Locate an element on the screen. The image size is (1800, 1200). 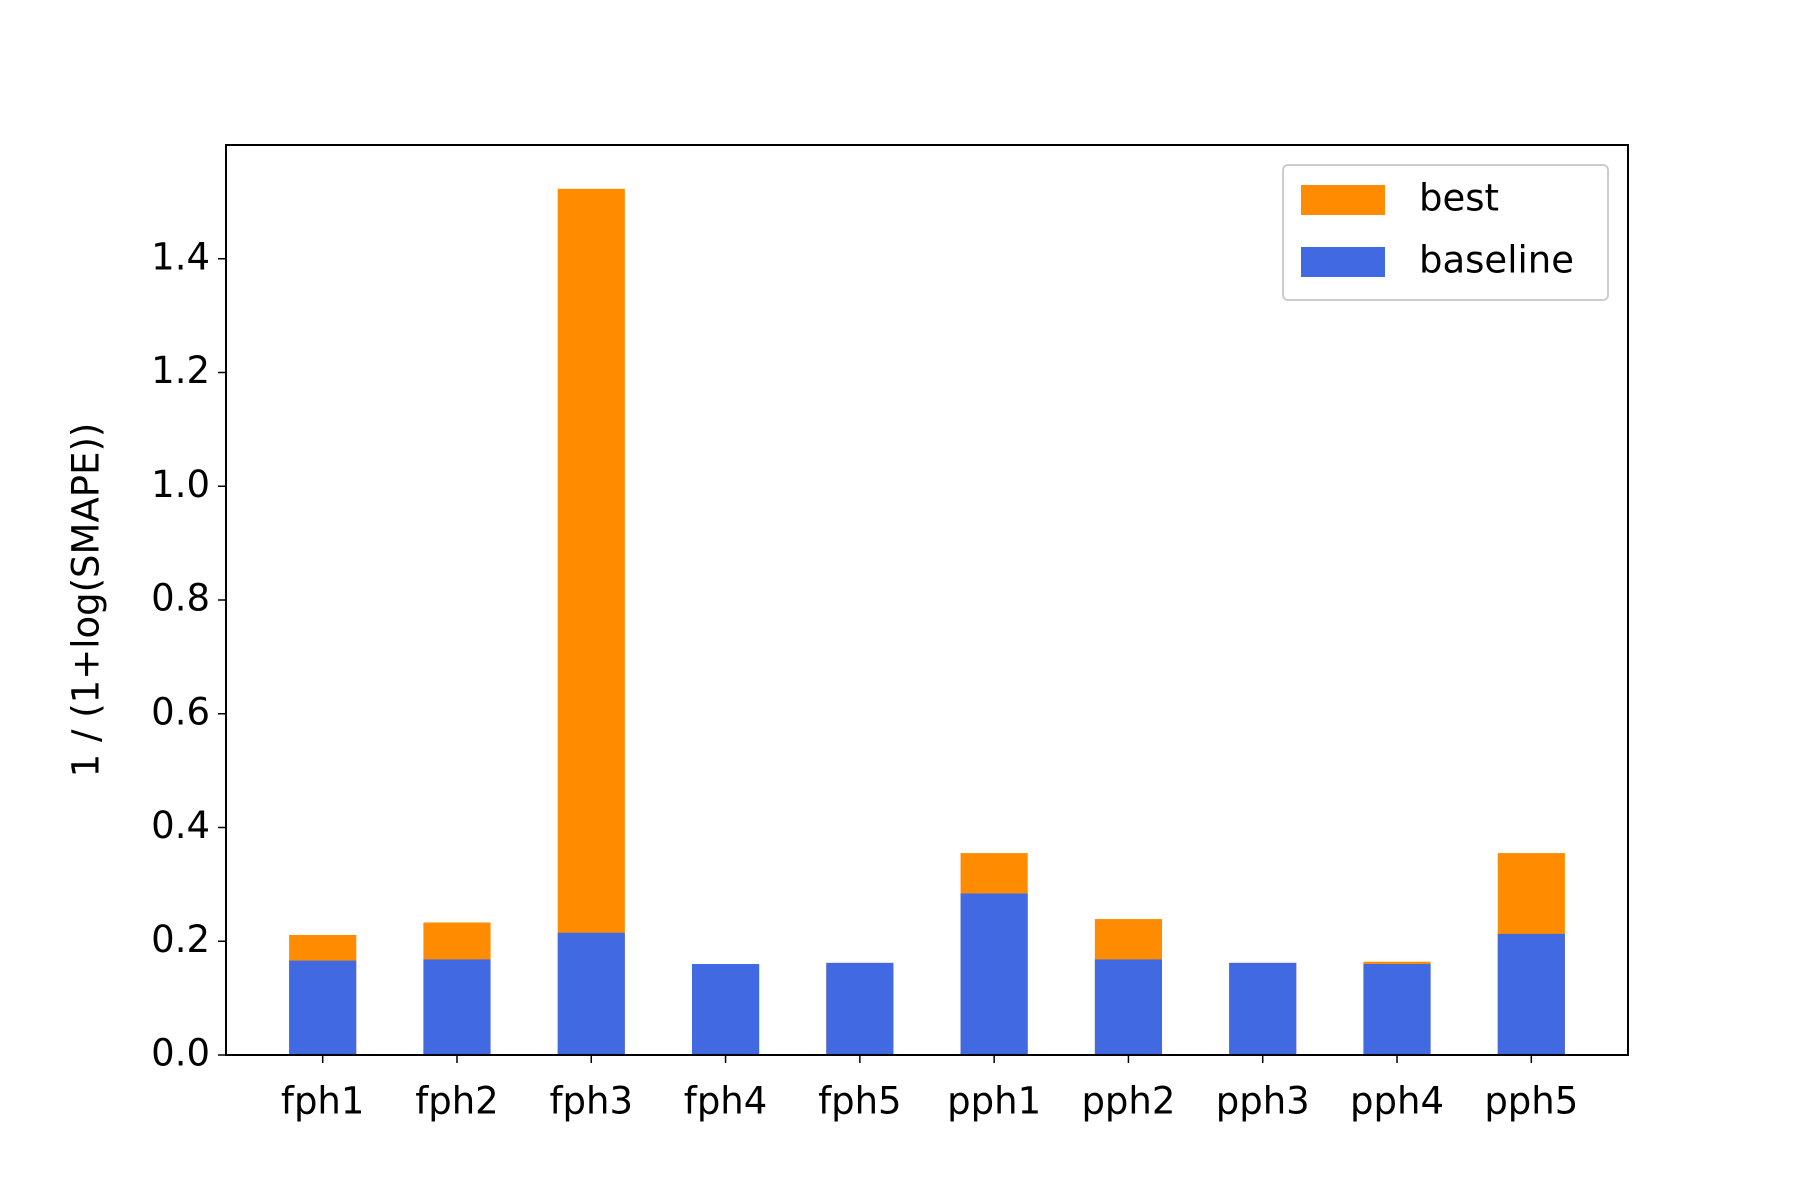
legend-label: baseline is located at coordinates (1496, 260).